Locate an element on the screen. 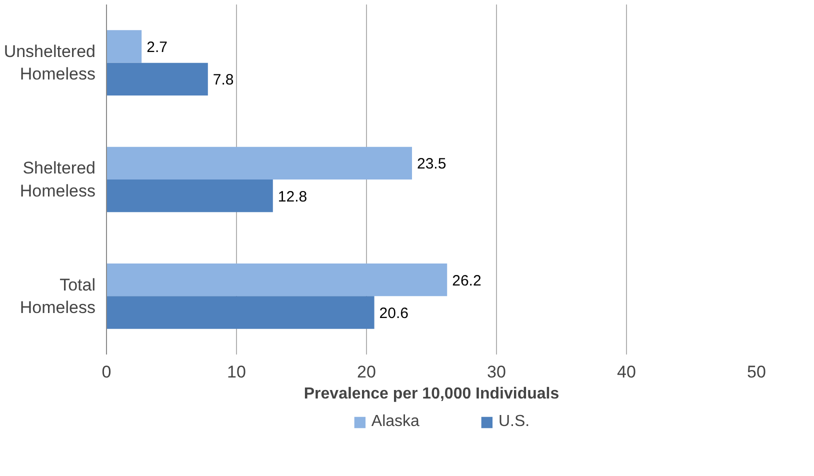  data-label: 23.5 is located at coordinates (431, 164).